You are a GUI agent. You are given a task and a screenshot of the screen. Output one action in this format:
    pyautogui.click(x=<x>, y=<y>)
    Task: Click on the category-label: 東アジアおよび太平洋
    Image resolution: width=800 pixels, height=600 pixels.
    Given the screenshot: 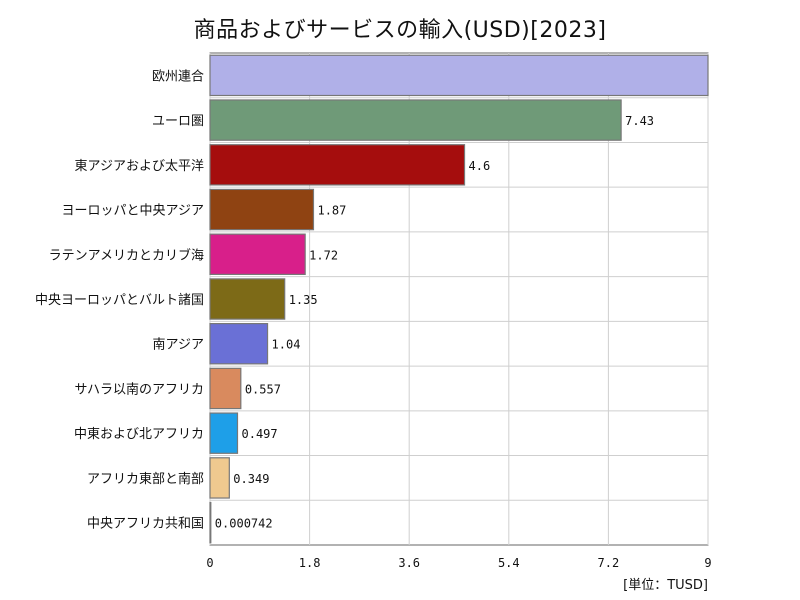 What is the action you would take?
    pyautogui.click(x=139, y=166)
    